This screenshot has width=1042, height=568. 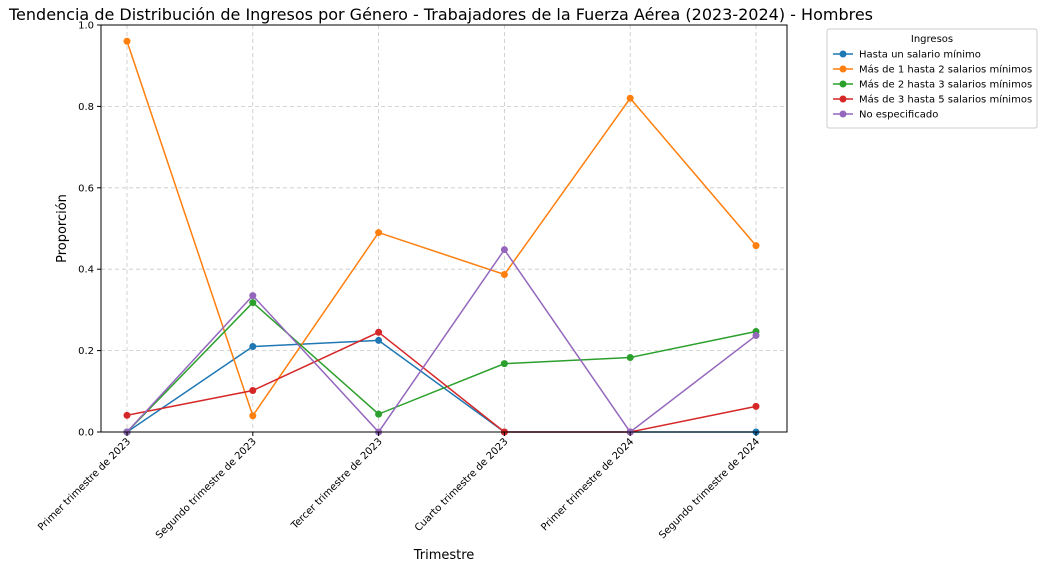 What do you see at coordinates (444, 555) in the screenshot?
I see `x-axis-label: Trimestre` at bounding box center [444, 555].